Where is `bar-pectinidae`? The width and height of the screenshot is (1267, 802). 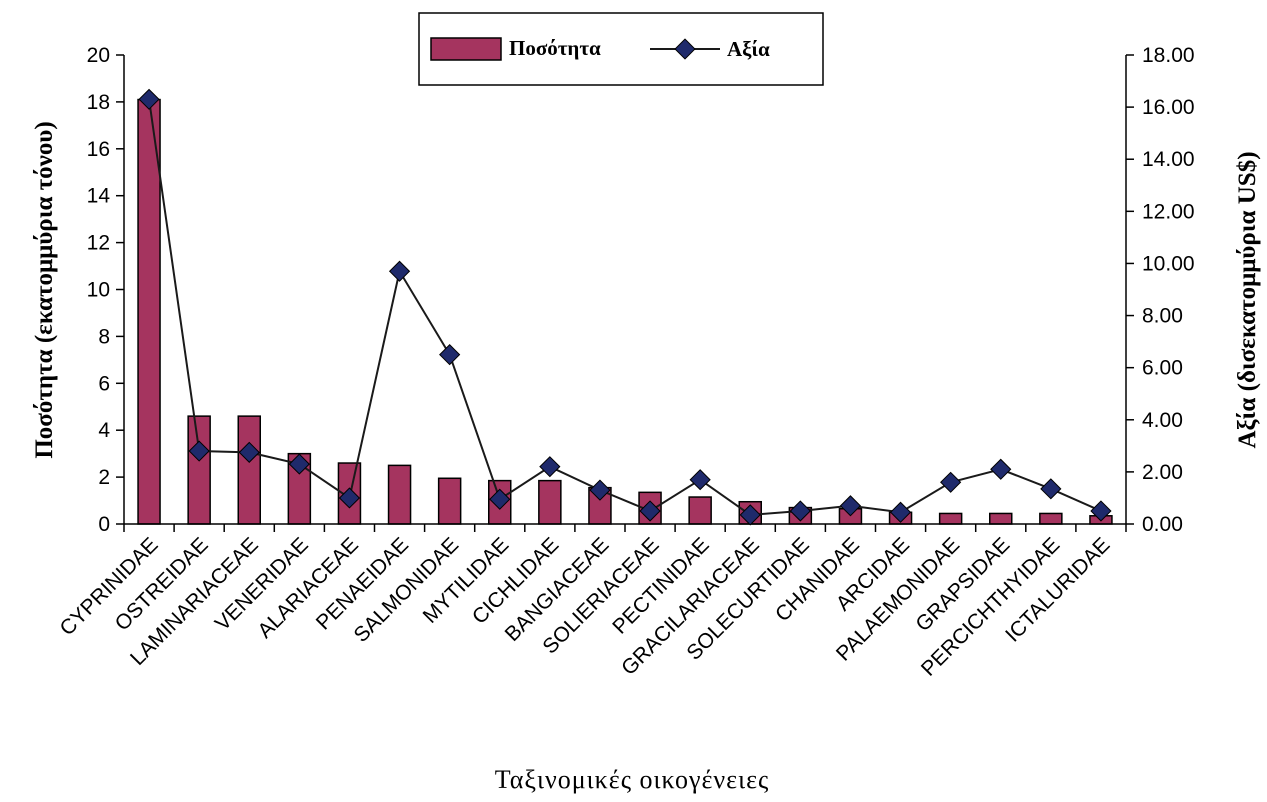
bar-pectinidae is located at coordinates (700, 510).